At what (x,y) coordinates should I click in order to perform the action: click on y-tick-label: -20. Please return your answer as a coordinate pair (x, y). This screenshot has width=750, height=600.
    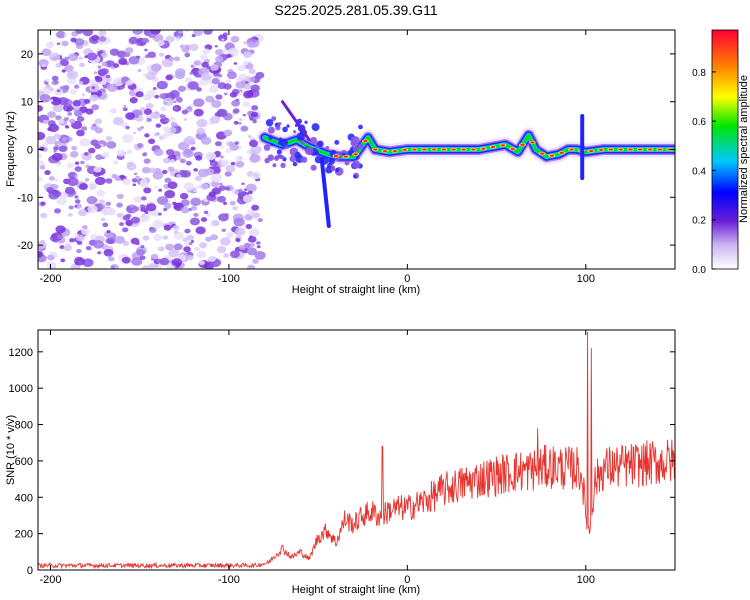
    Looking at the image, I should click on (25, 246).